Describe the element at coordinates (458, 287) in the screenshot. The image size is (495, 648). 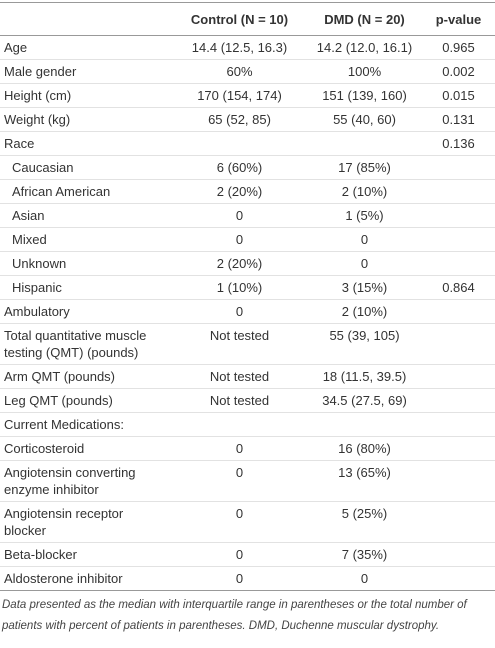
I see `table-cell: 0.864` at that location.